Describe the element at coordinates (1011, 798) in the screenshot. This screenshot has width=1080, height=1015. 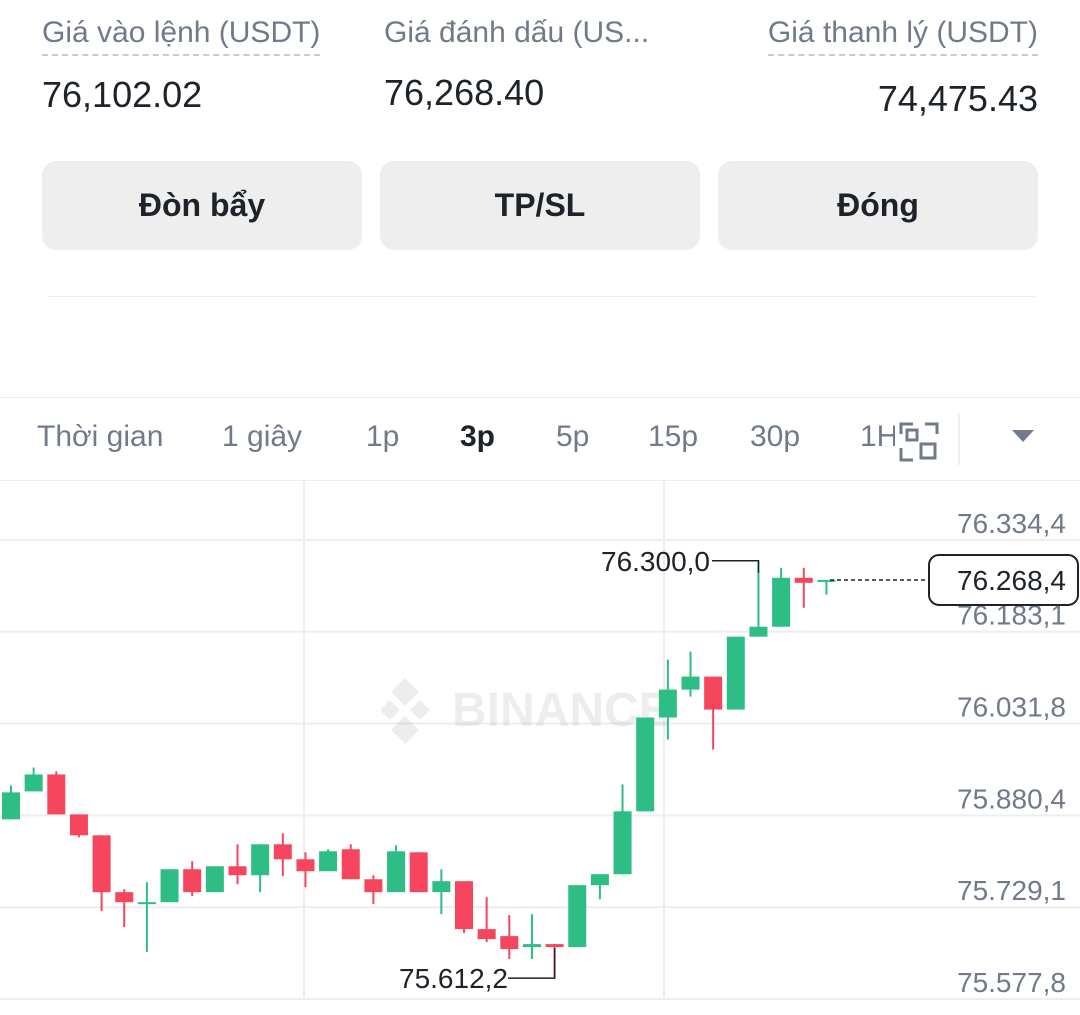
I see `y-tick-label: 75.880,4` at that location.